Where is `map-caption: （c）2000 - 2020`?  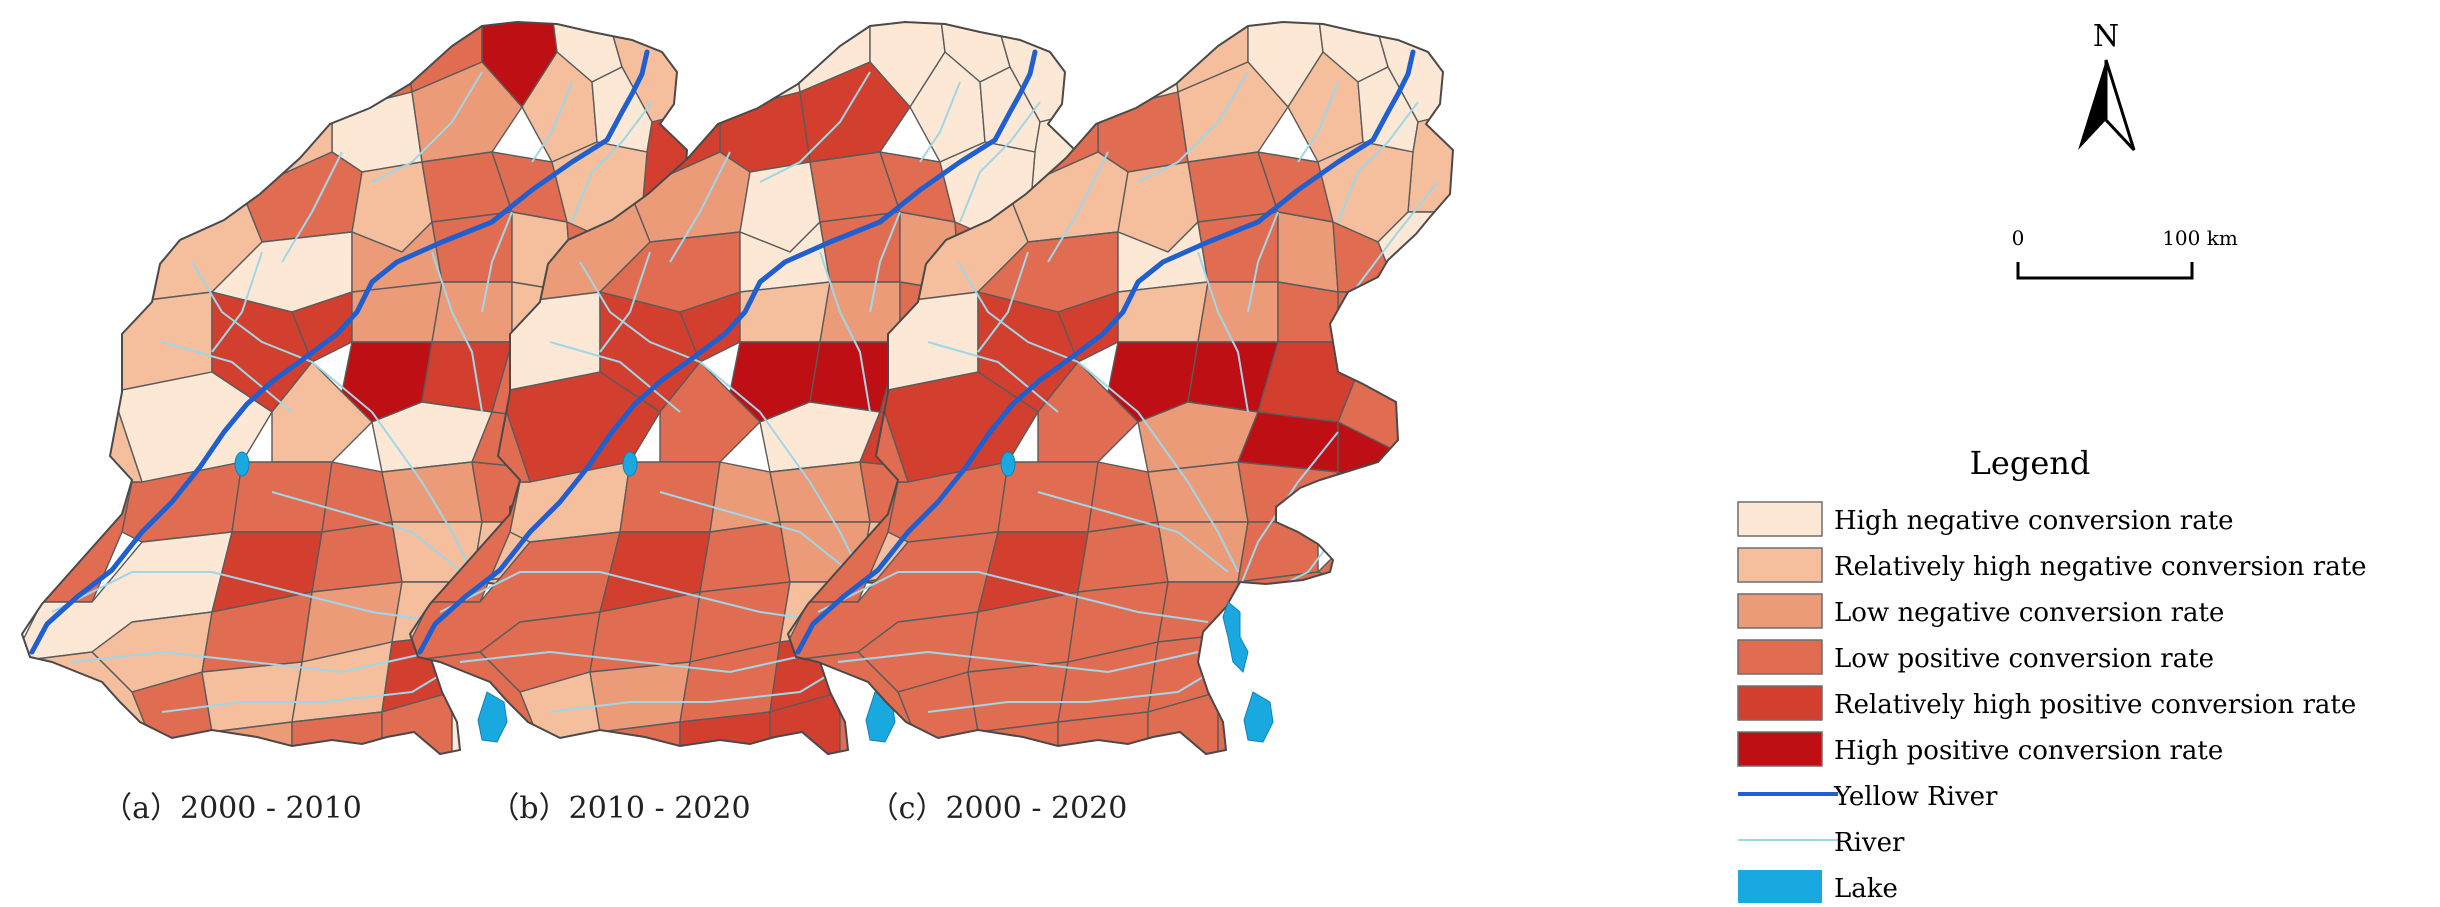 map-caption: （c）2000 - 2020 is located at coordinates (998, 808).